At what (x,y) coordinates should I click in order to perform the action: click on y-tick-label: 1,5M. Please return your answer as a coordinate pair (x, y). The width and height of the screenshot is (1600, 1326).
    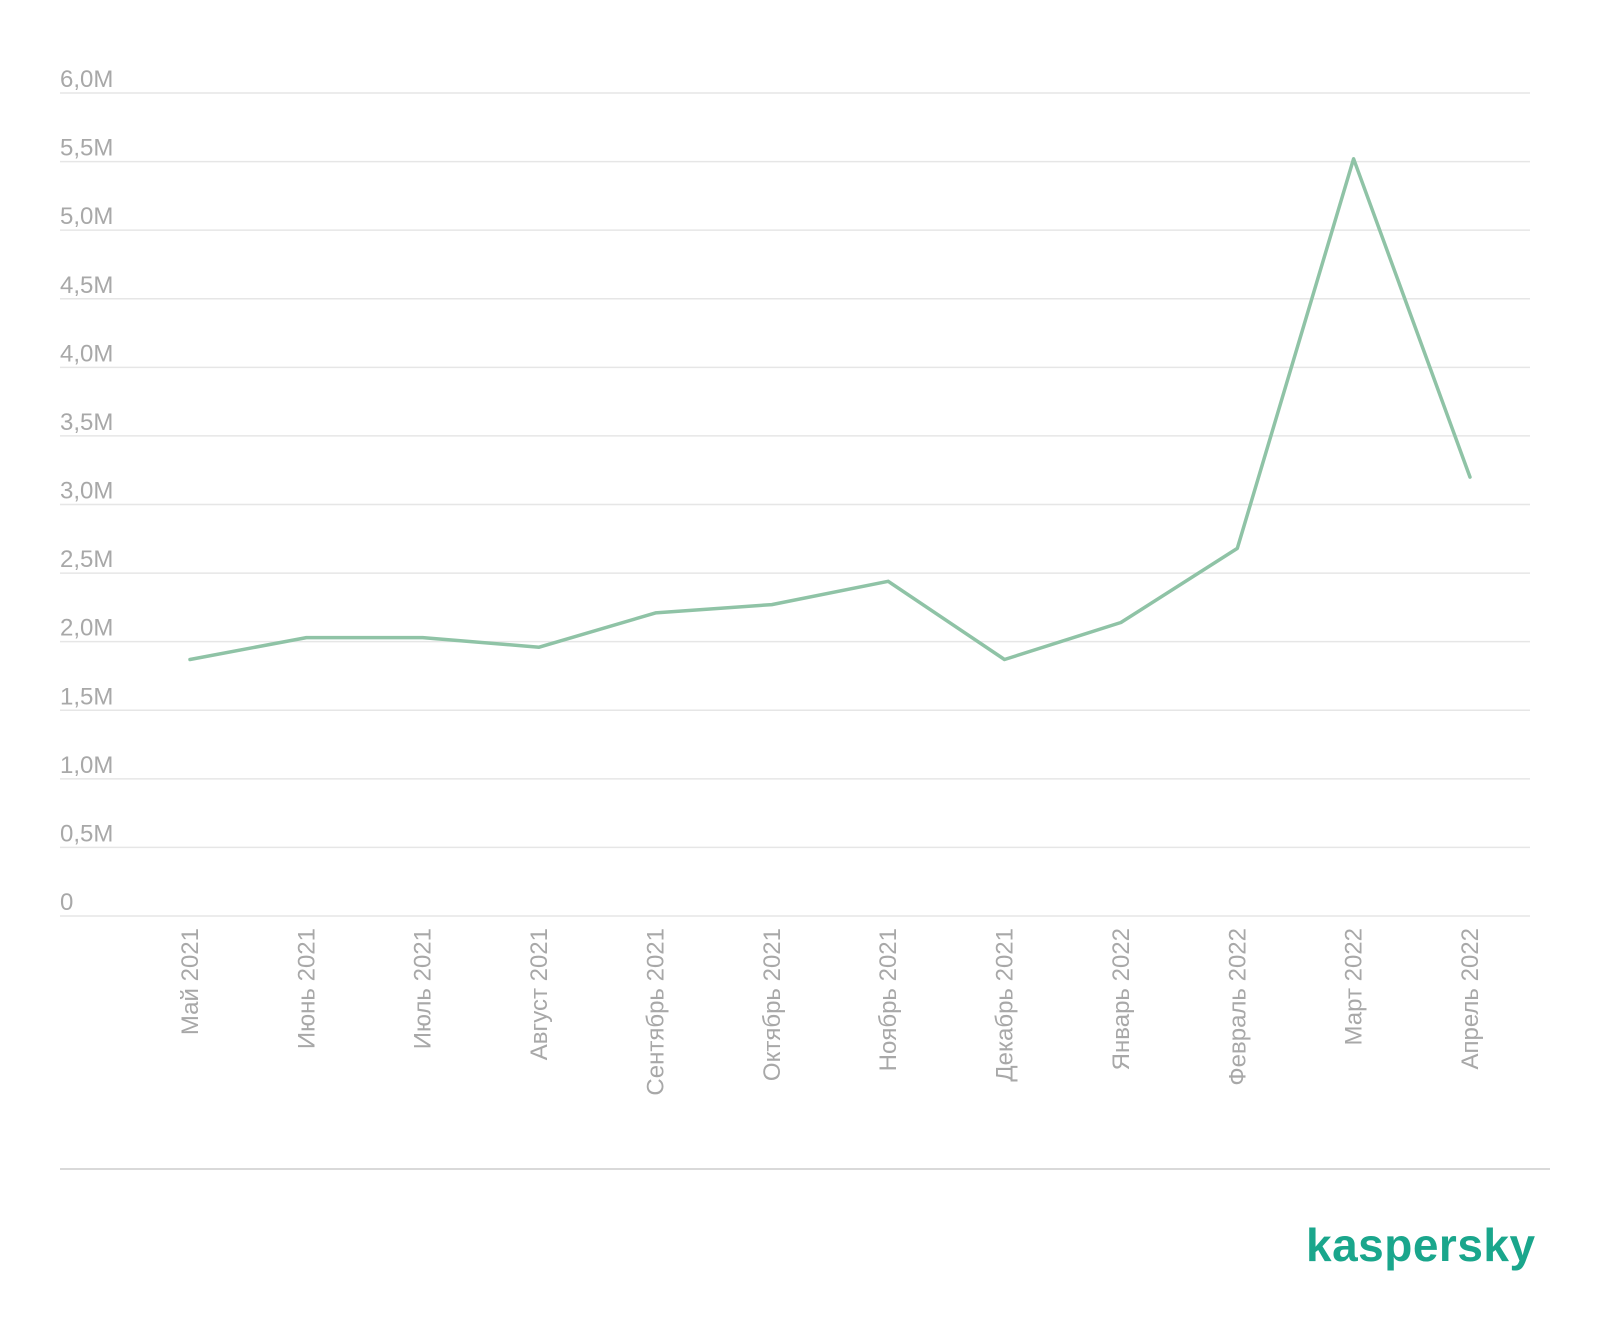
    Looking at the image, I should click on (86, 696).